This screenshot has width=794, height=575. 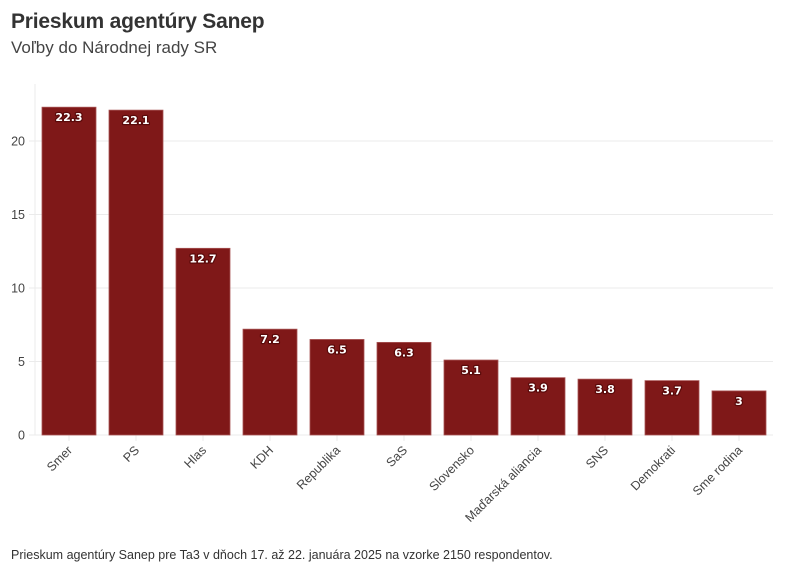 I want to click on x-tick-label: SNS, so click(x=597, y=457).